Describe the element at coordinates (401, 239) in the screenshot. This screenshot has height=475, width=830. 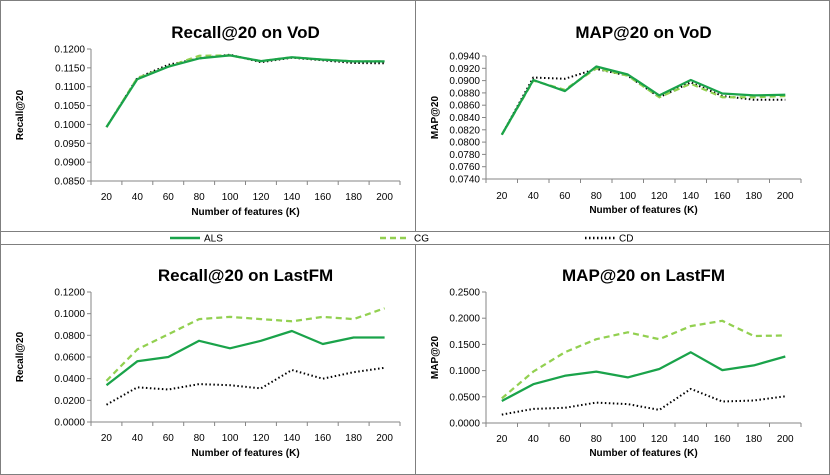
I see `legend: ALS CG CD` at that location.